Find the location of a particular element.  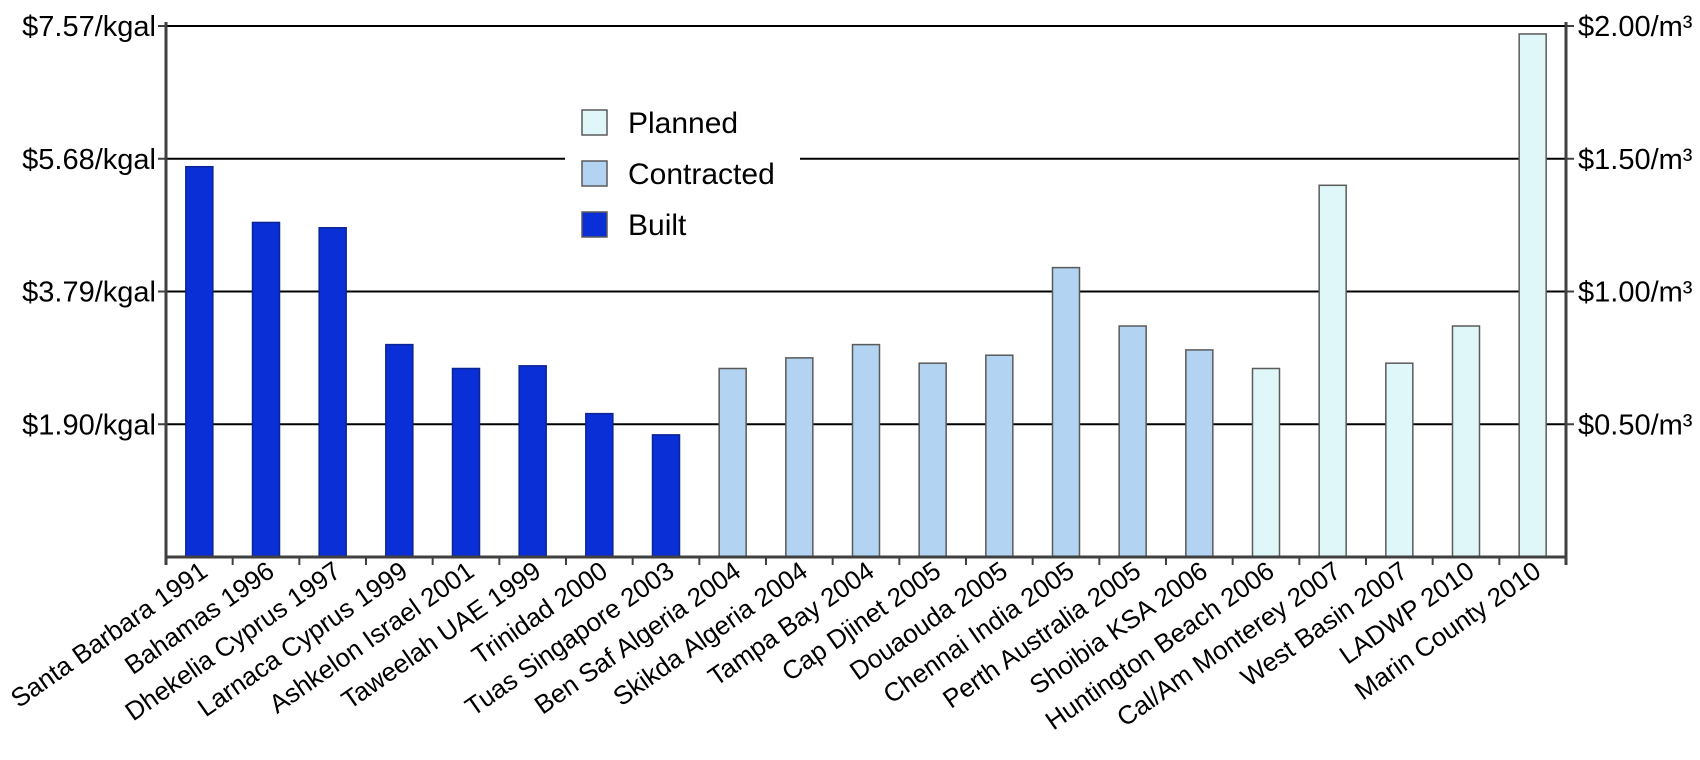

legend: Planned Contracted Built is located at coordinates (682, 173).